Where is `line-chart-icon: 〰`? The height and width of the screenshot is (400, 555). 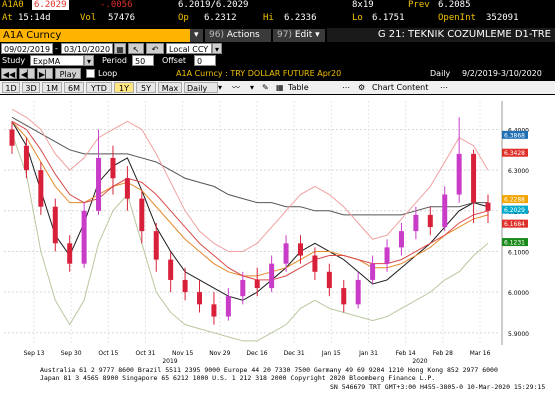 line-chart-icon: 〰 is located at coordinates (236, 87).